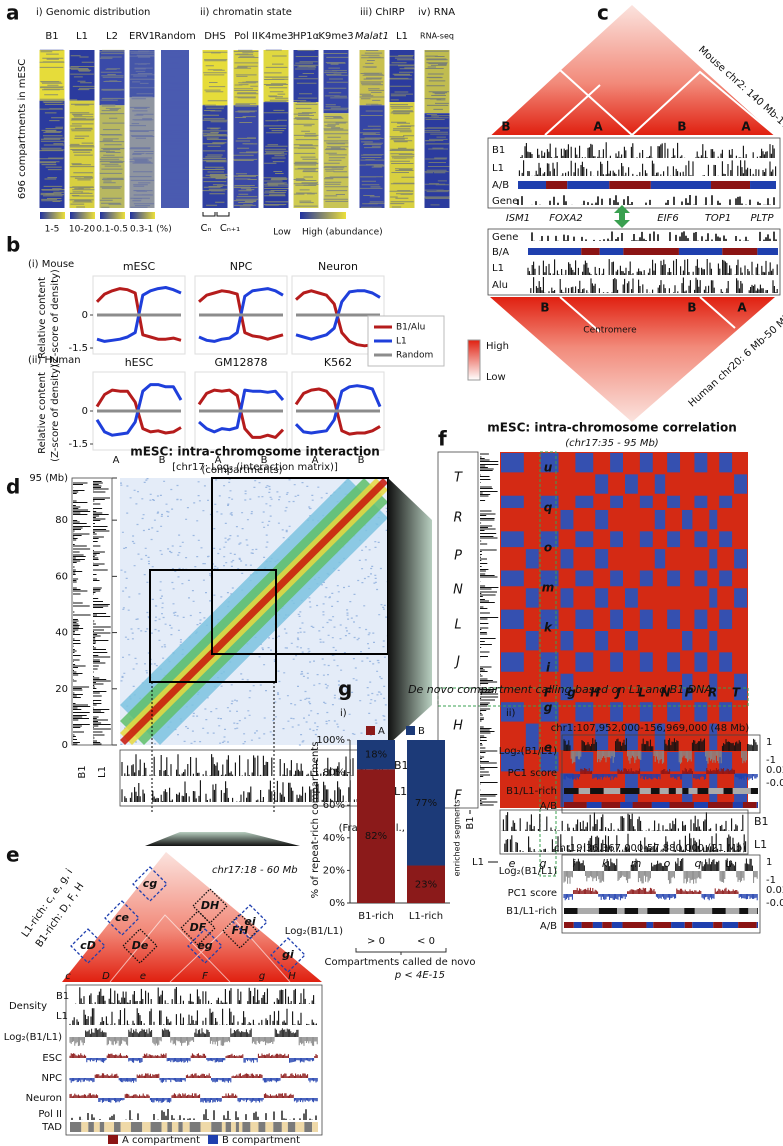 The image size is (783, 1146). Describe the element at coordinates (769, 862) in the screenshot. I see `label: 1` at that location.